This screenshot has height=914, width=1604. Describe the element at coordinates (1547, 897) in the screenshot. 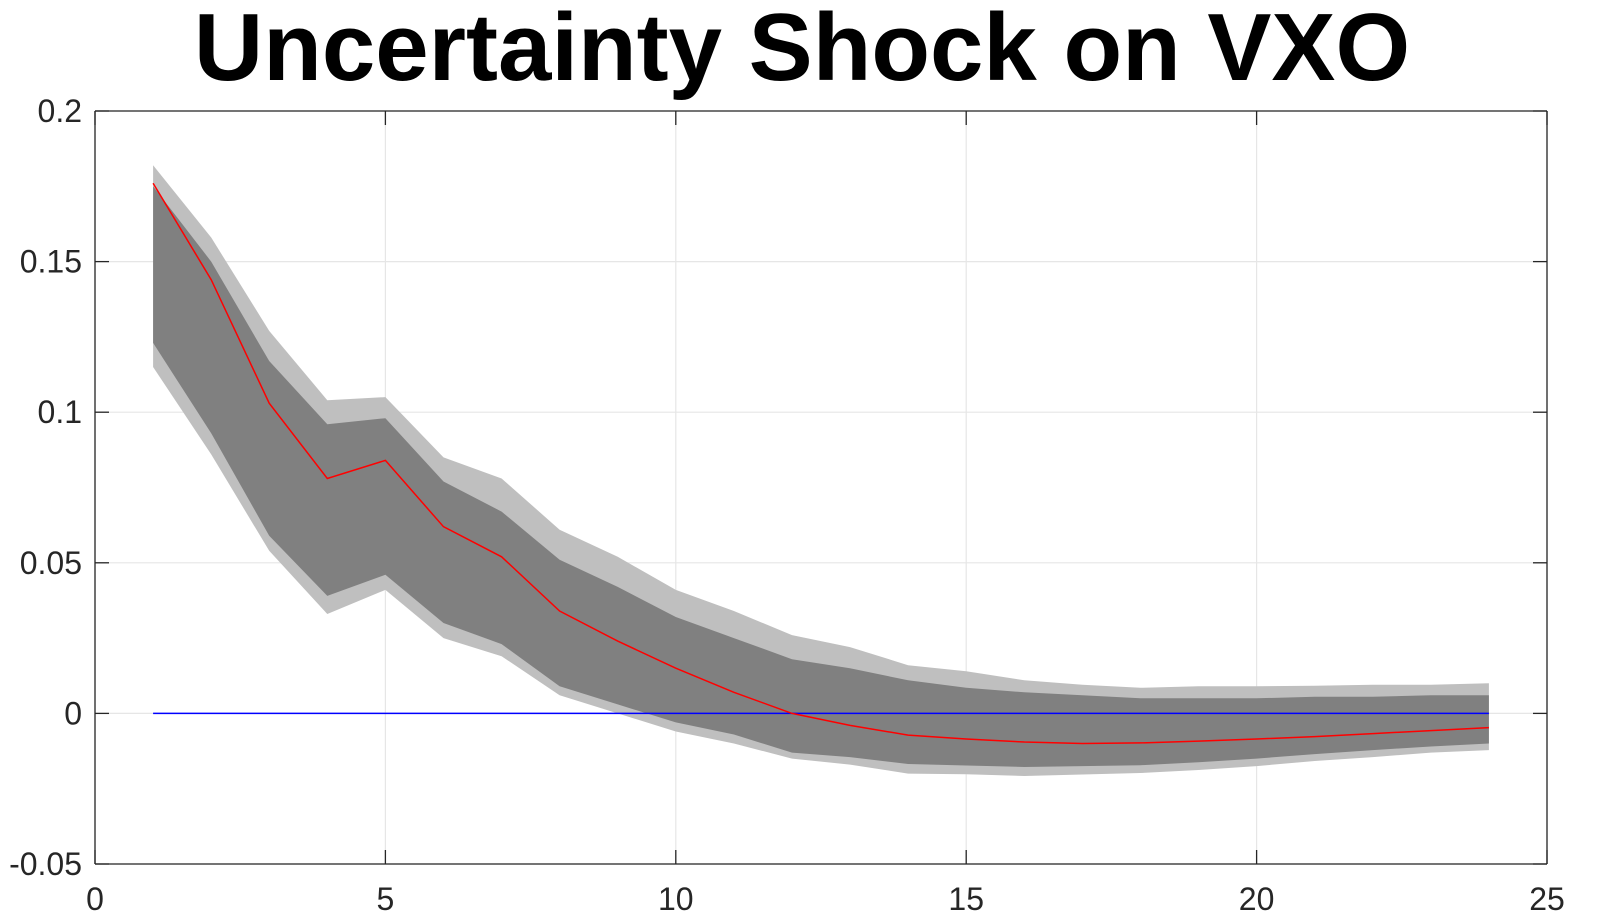

I see `x-tick-label: 25` at that location.